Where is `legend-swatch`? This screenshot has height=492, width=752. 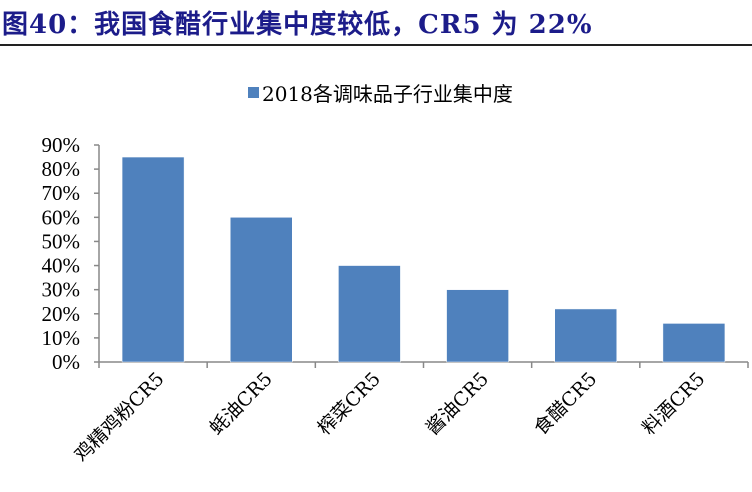 legend-swatch is located at coordinates (253, 92).